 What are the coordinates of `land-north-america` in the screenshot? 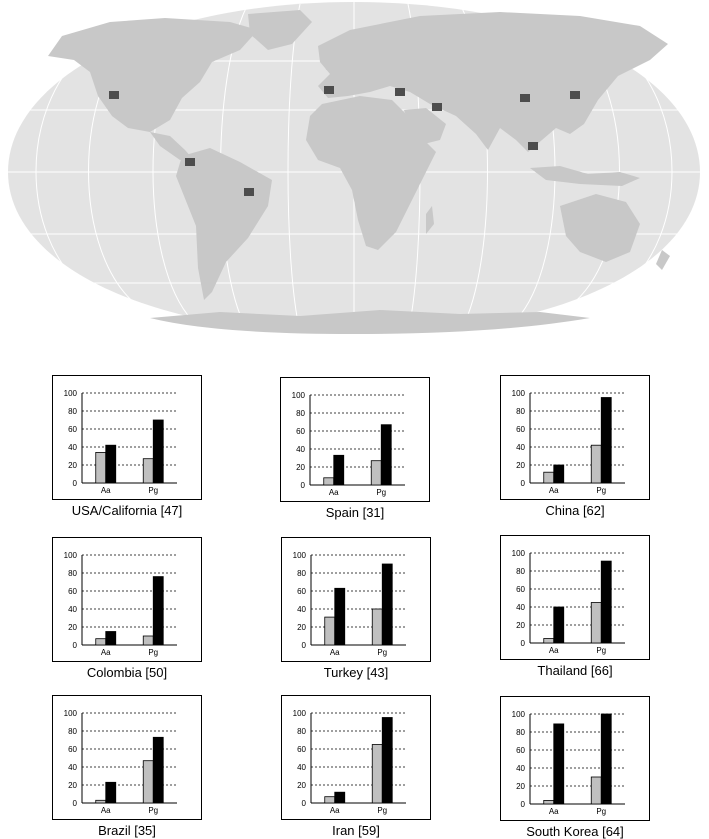 It's located at (153, 75).